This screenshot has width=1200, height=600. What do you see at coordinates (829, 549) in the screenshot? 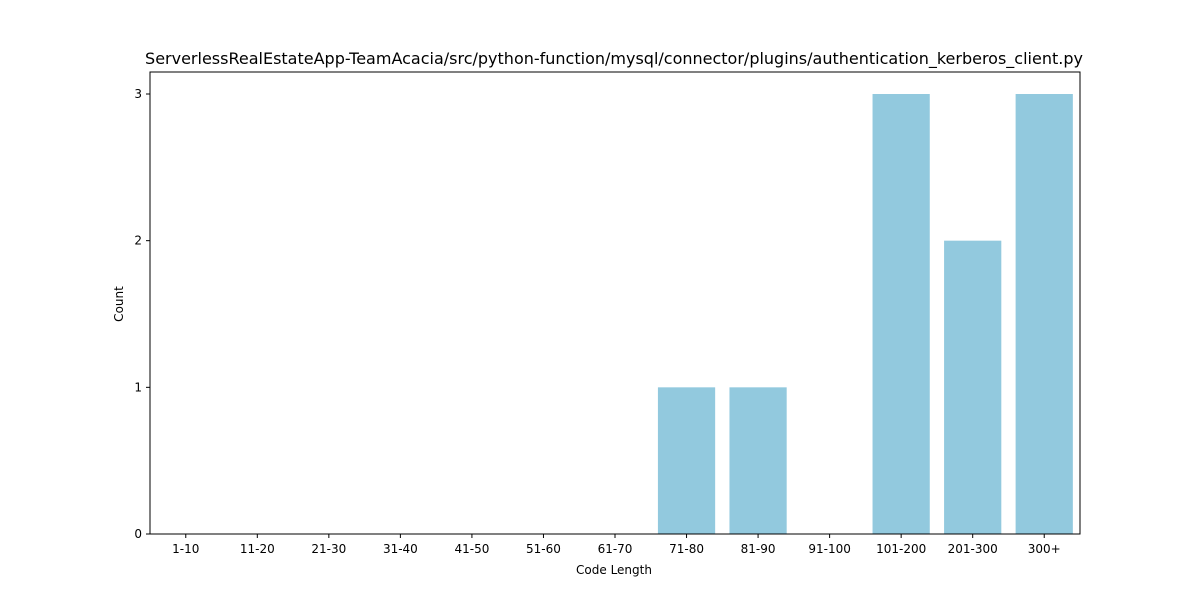
I see `x-tick-label: 91-100` at bounding box center [829, 549].